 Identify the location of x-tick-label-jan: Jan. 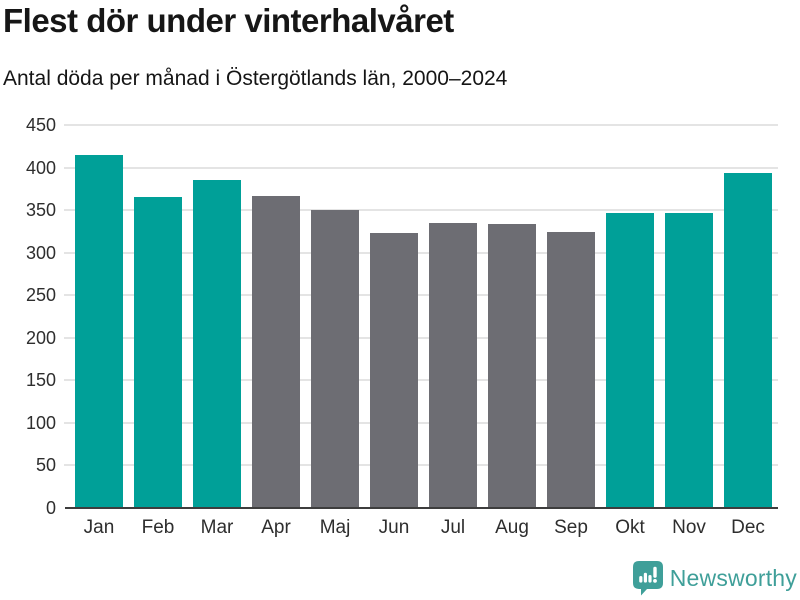
(99, 527).